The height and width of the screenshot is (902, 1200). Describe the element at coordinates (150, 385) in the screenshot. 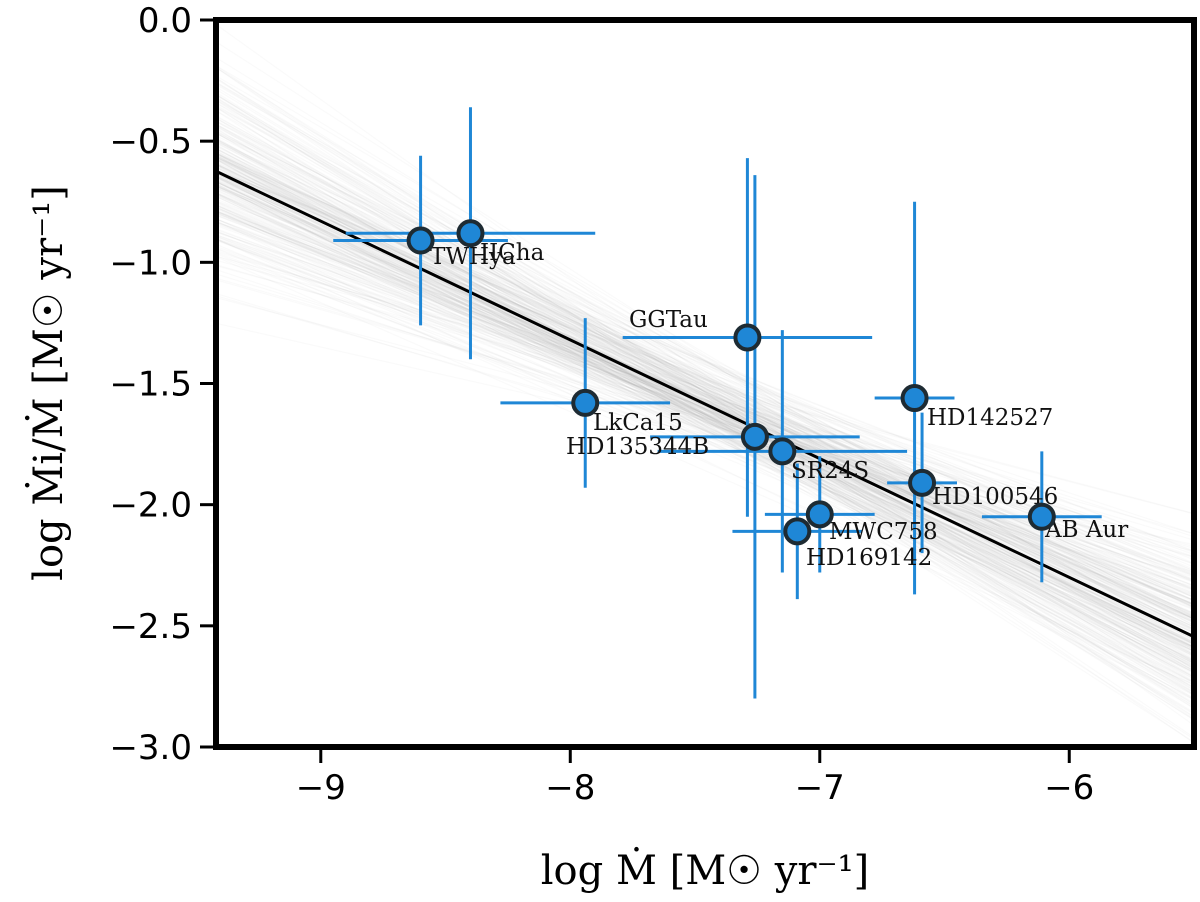

I see `y-tick-label: −1.5` at that location.